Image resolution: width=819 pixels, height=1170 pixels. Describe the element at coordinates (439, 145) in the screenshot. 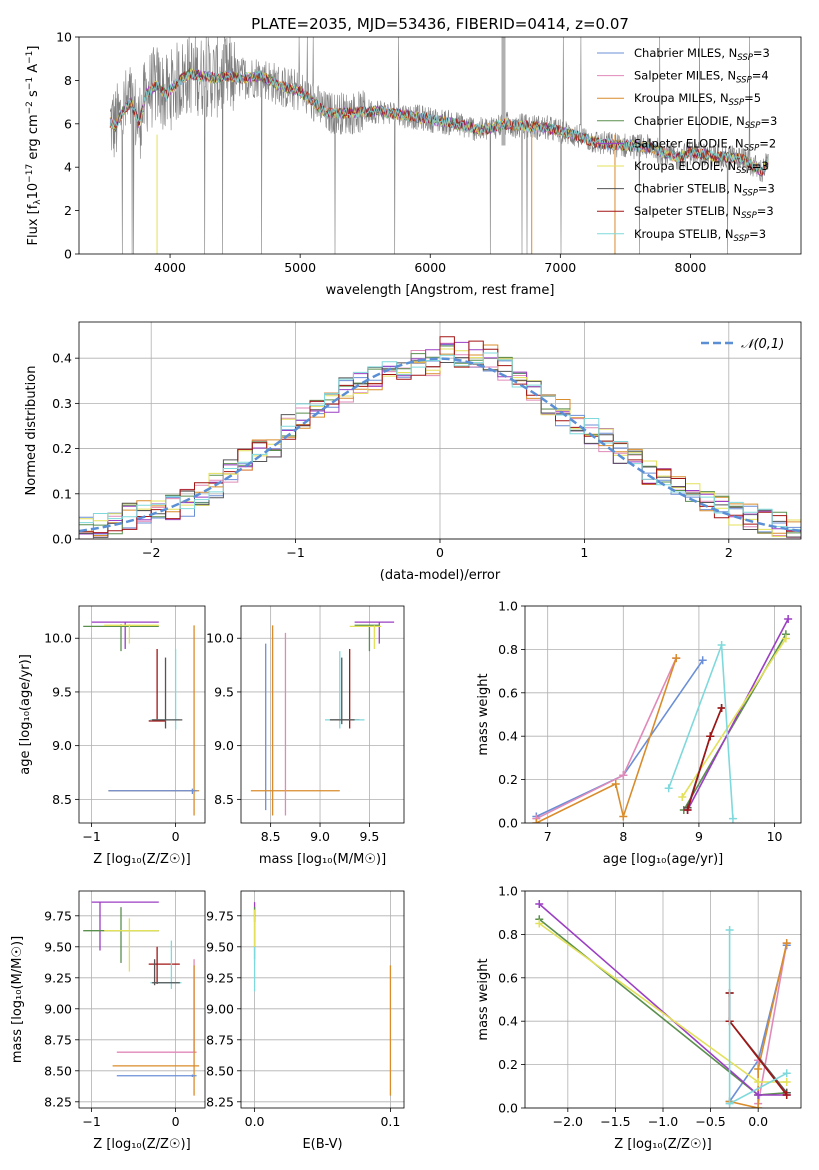

I see `observed-spectrum-line` at that location.